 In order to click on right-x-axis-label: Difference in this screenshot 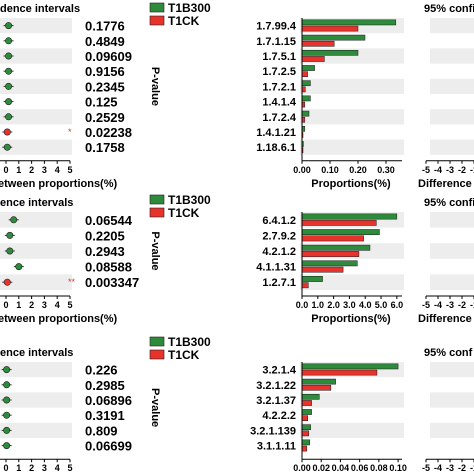, I will do `click(445, 319)`.